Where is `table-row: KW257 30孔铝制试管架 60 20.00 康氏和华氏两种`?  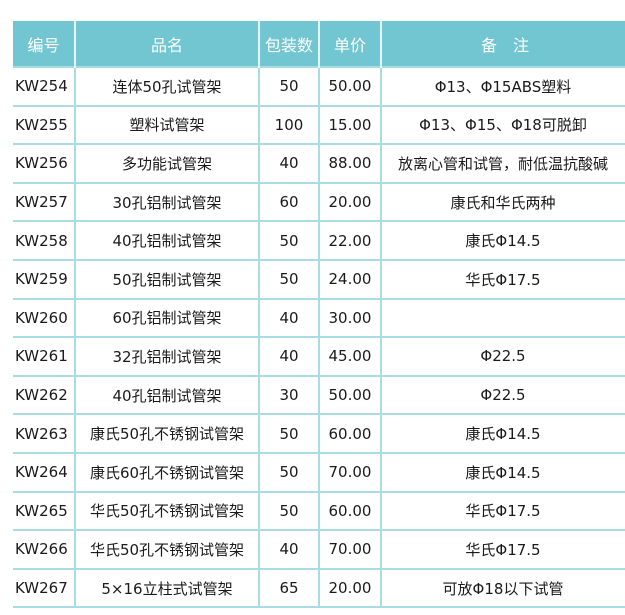 table-row: KW257 30孔铝制试管架 60 20.00 康氏和华氏两种 is located at coordinates (319, 201).